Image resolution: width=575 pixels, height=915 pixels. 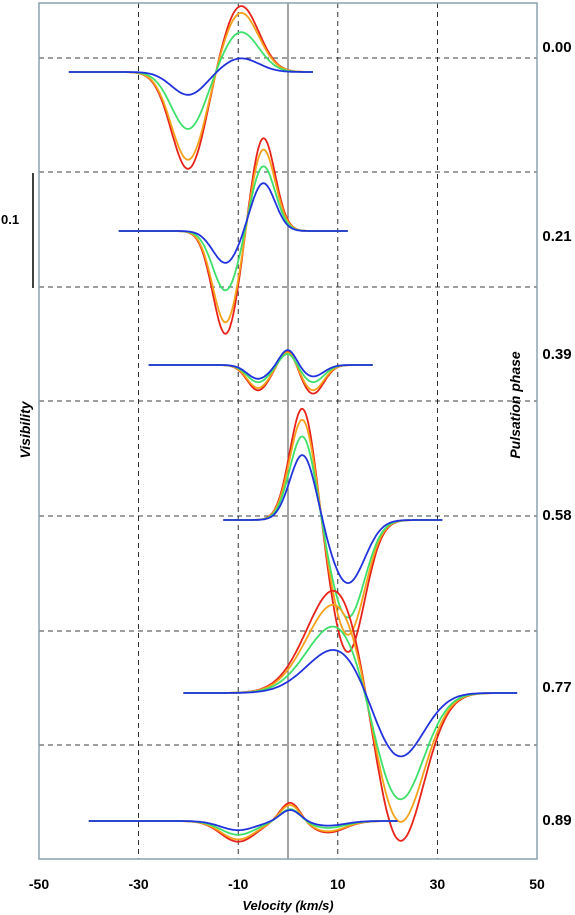 What do you see at coordinates (537, 884) in the screenshot?
I see `x-tick-label: 50` at bounding box center [537, 884].